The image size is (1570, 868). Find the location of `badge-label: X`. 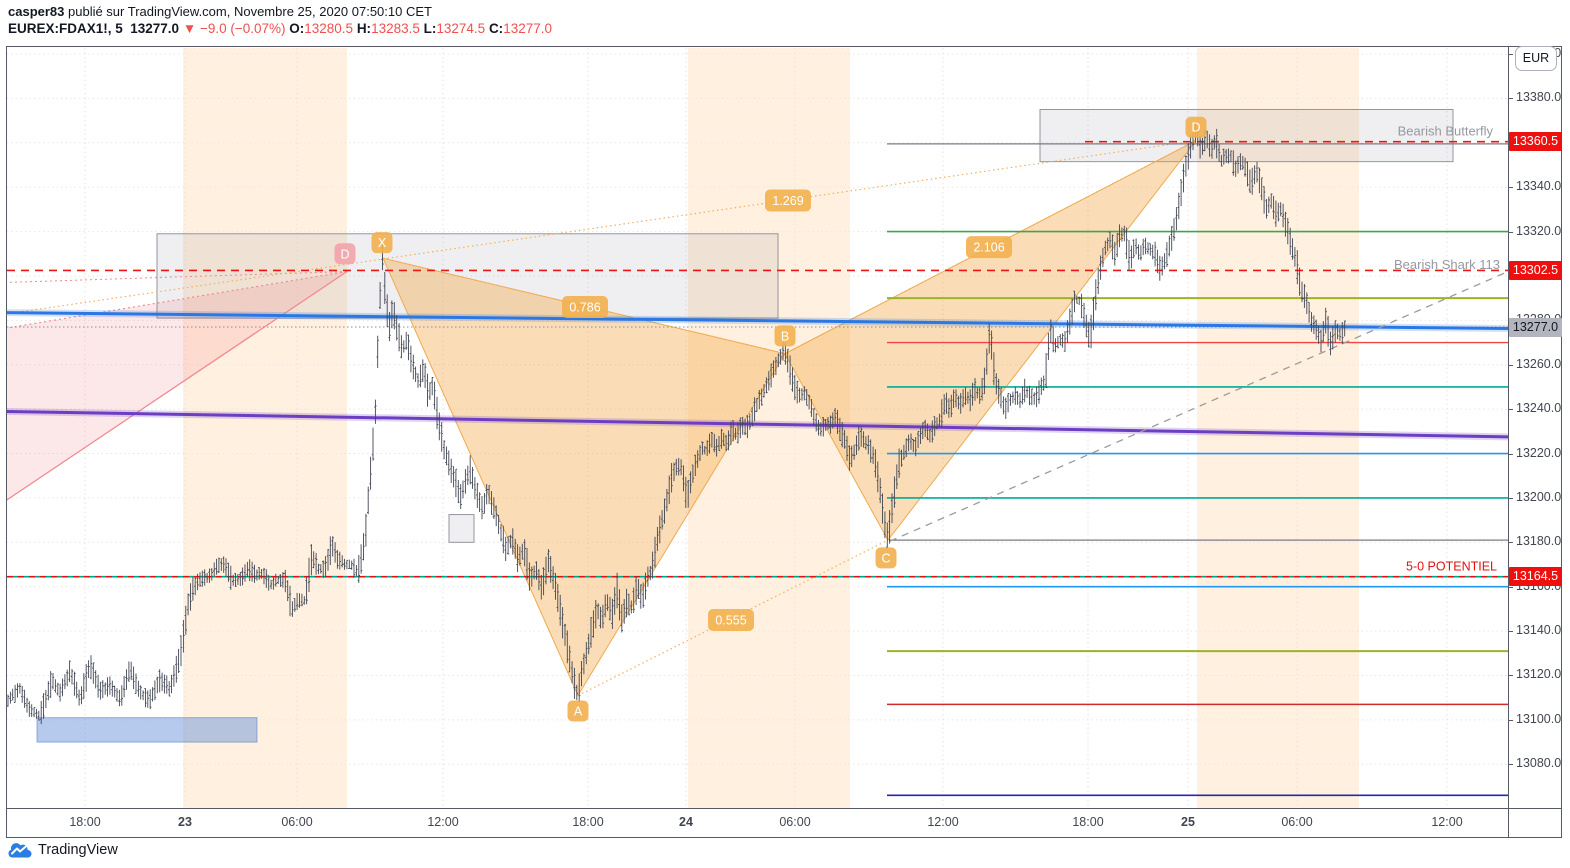

badge-label: X is located at coordinates (382, 243).